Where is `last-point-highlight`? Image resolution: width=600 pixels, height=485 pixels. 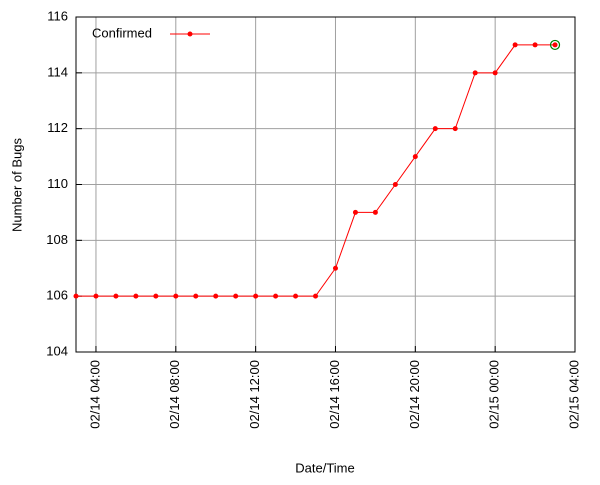 last-point-highlight is located at coordinates (555, 45).